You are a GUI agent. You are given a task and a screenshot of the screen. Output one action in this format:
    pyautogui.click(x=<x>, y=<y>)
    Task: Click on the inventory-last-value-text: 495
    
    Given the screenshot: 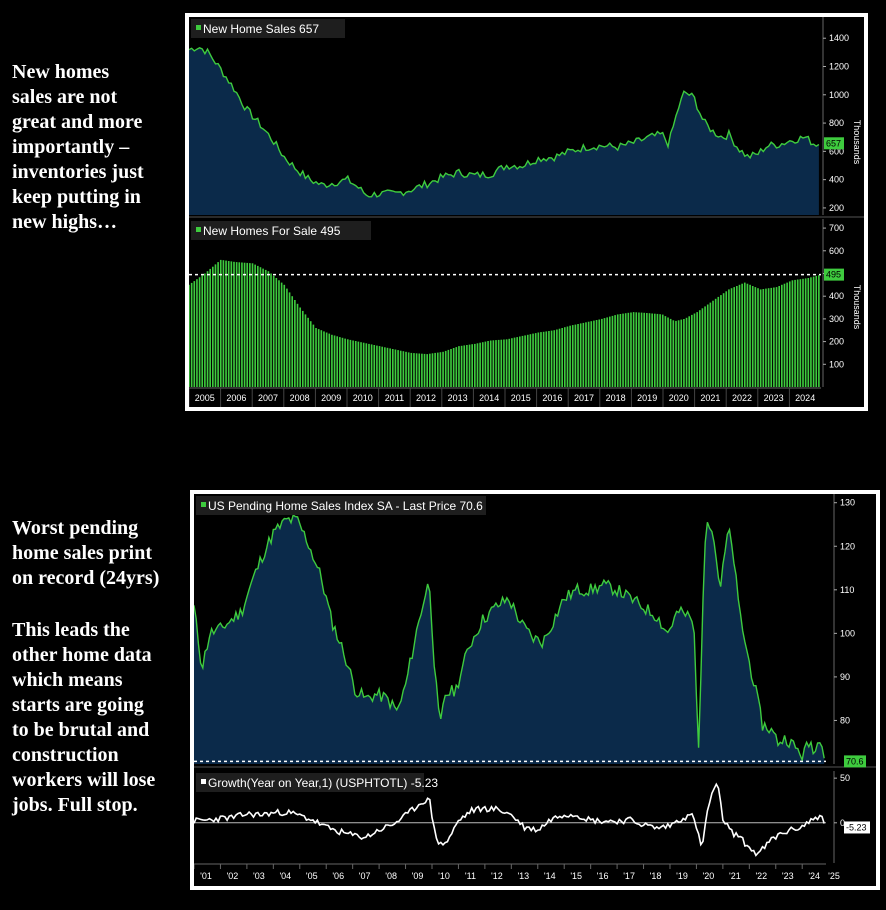 What is the action you would take?
    pyautogui.click(x=833, y=275)
    